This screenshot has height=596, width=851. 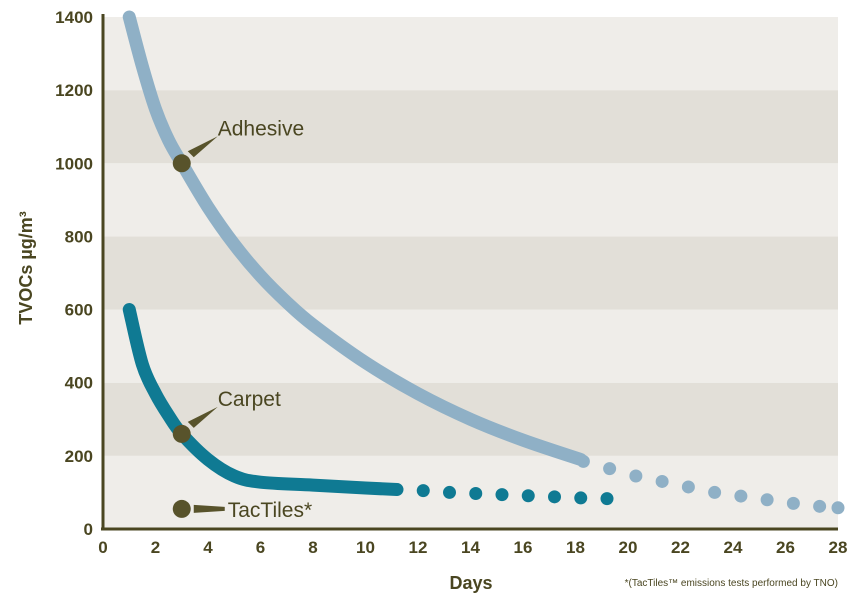 I want to click on y-tick-label: 1200, so click(x=74, y=90).